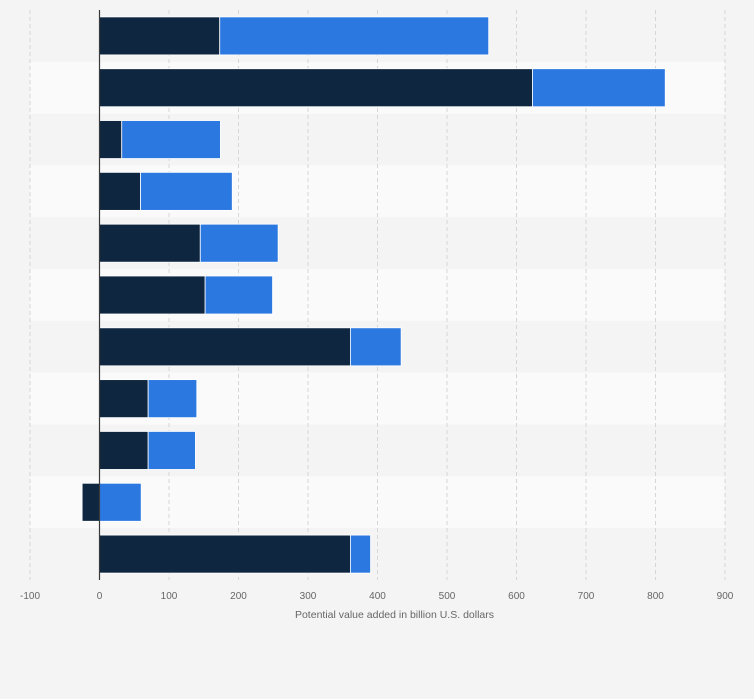 The width and height of the screenshot is (754, 699). Describe the element at coordinates (100, 596) in the screenshot. I see `x-tick-label: 0` at that location.